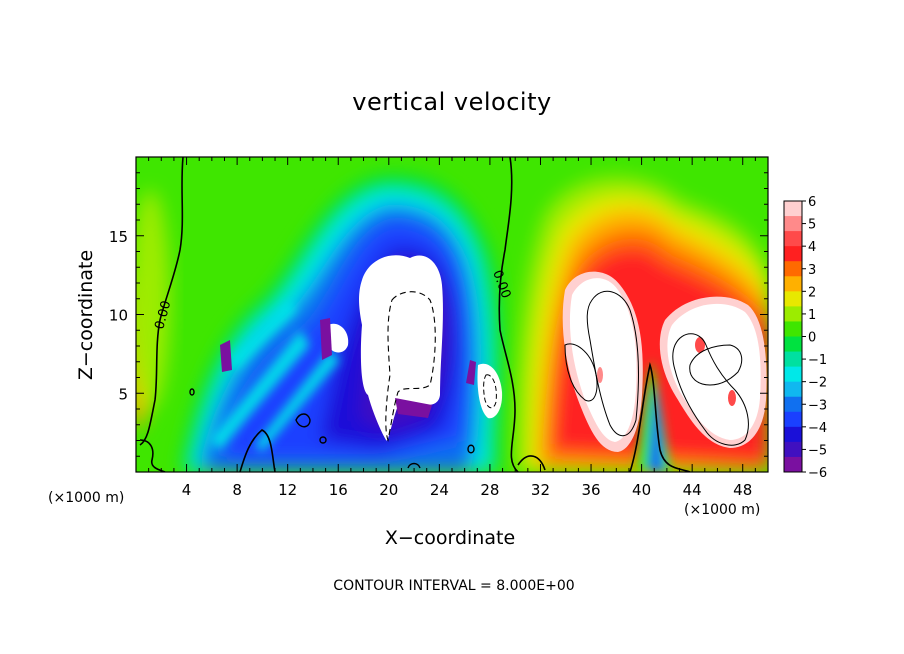 This screenshot has width=904, height=654. I want to click on y-axis-label: Z−coordinate, so click(86, 315).